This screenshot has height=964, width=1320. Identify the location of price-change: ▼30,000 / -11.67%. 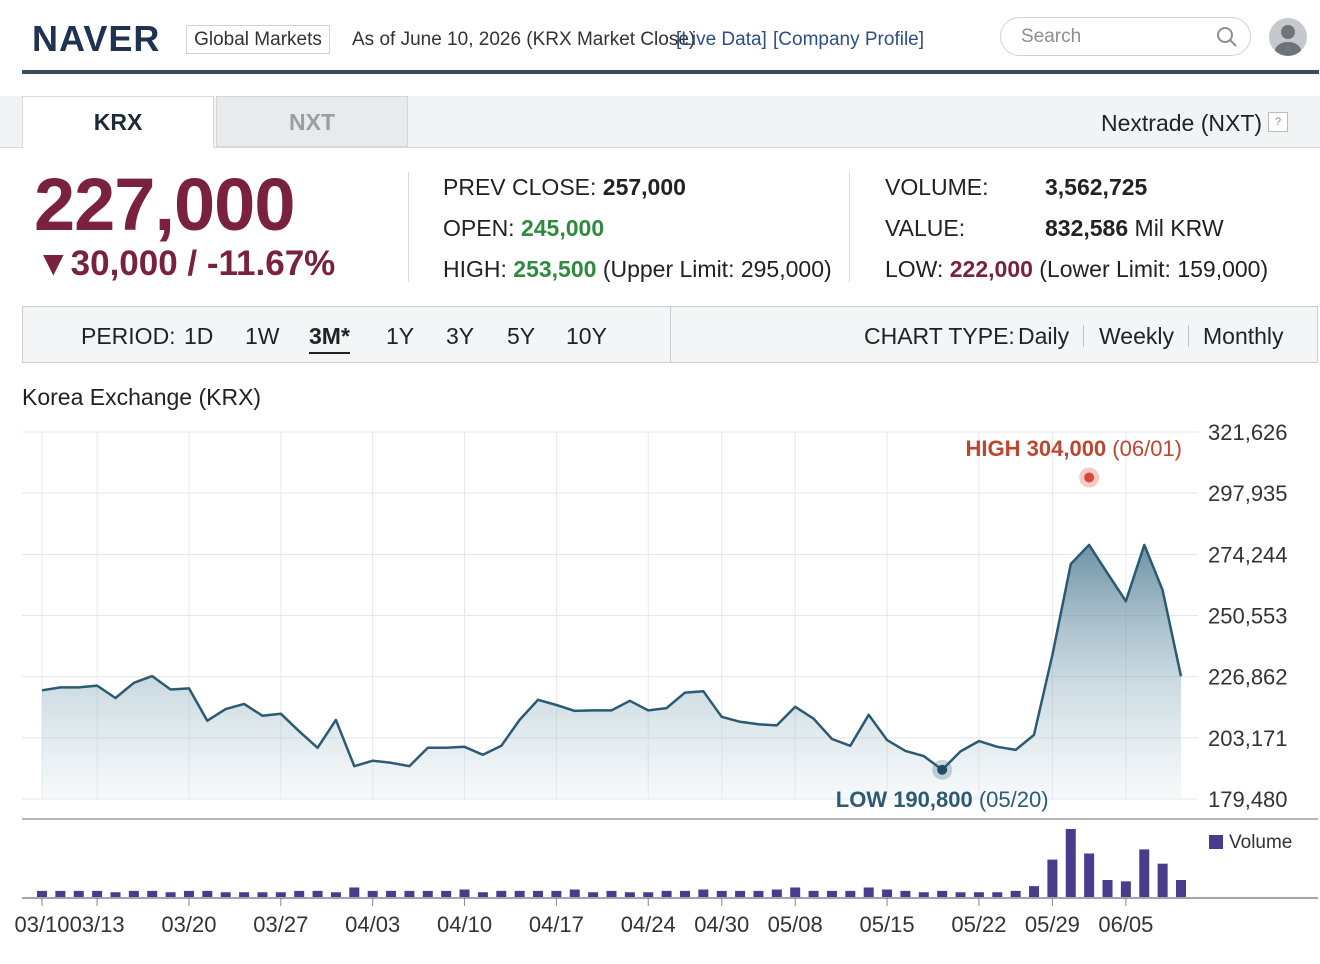
(186, 263).